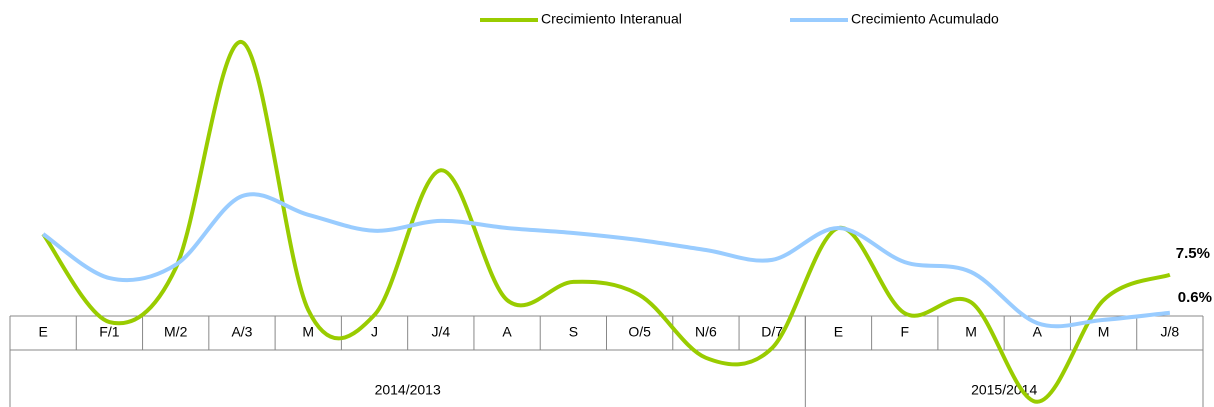 Image resolution: width=1214 pixels, height=407 pixels. What do you see at coordinates (706, 332) in the screenshot?
I see `x-tick-label: N/6` at bounding box center [706, 332].